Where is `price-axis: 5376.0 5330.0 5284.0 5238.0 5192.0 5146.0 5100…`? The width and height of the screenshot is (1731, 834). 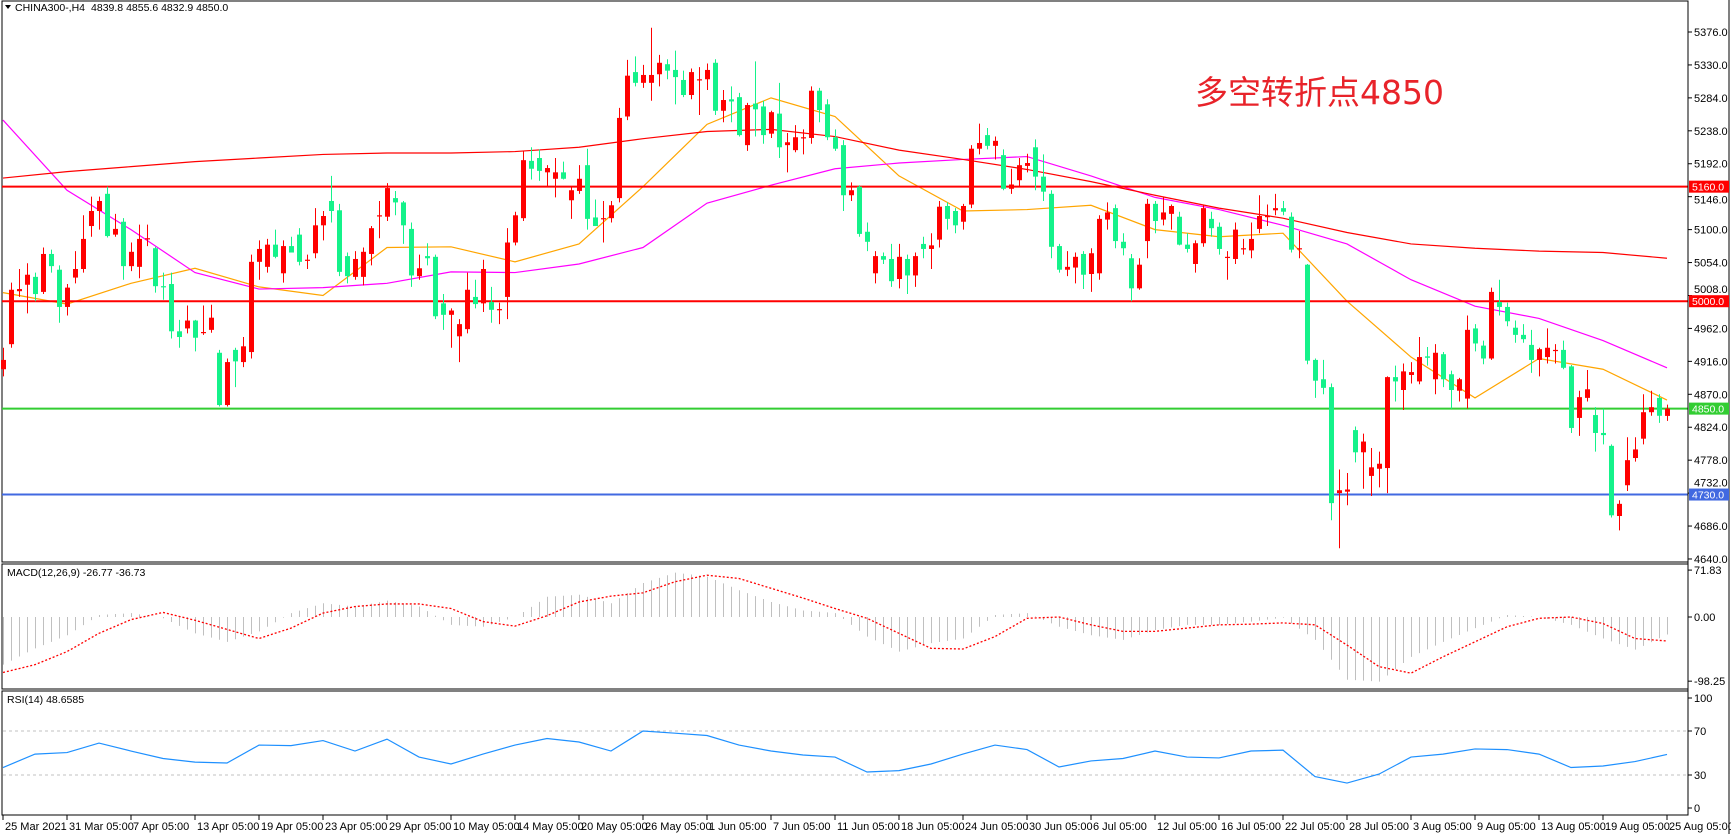
price-axis: 5376.0 5330.0 5284.0 5238.0 5192.0 5146.0 5100… is located at coordinates (1707, 408).